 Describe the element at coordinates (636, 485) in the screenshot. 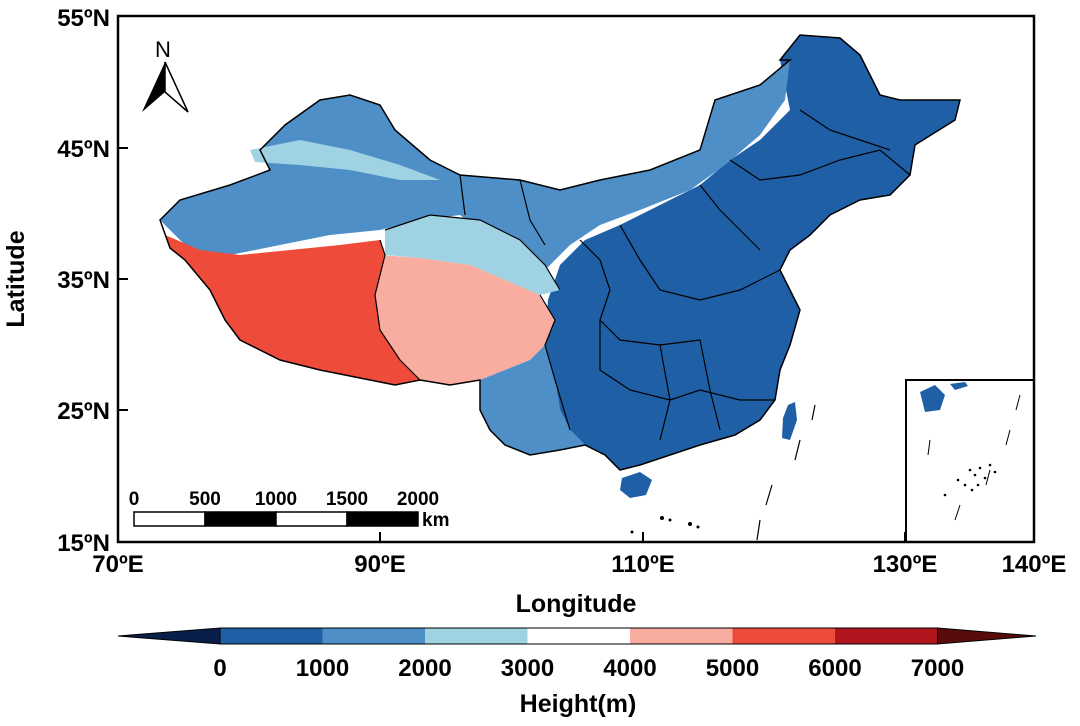

I see `island-hainan` at that location.